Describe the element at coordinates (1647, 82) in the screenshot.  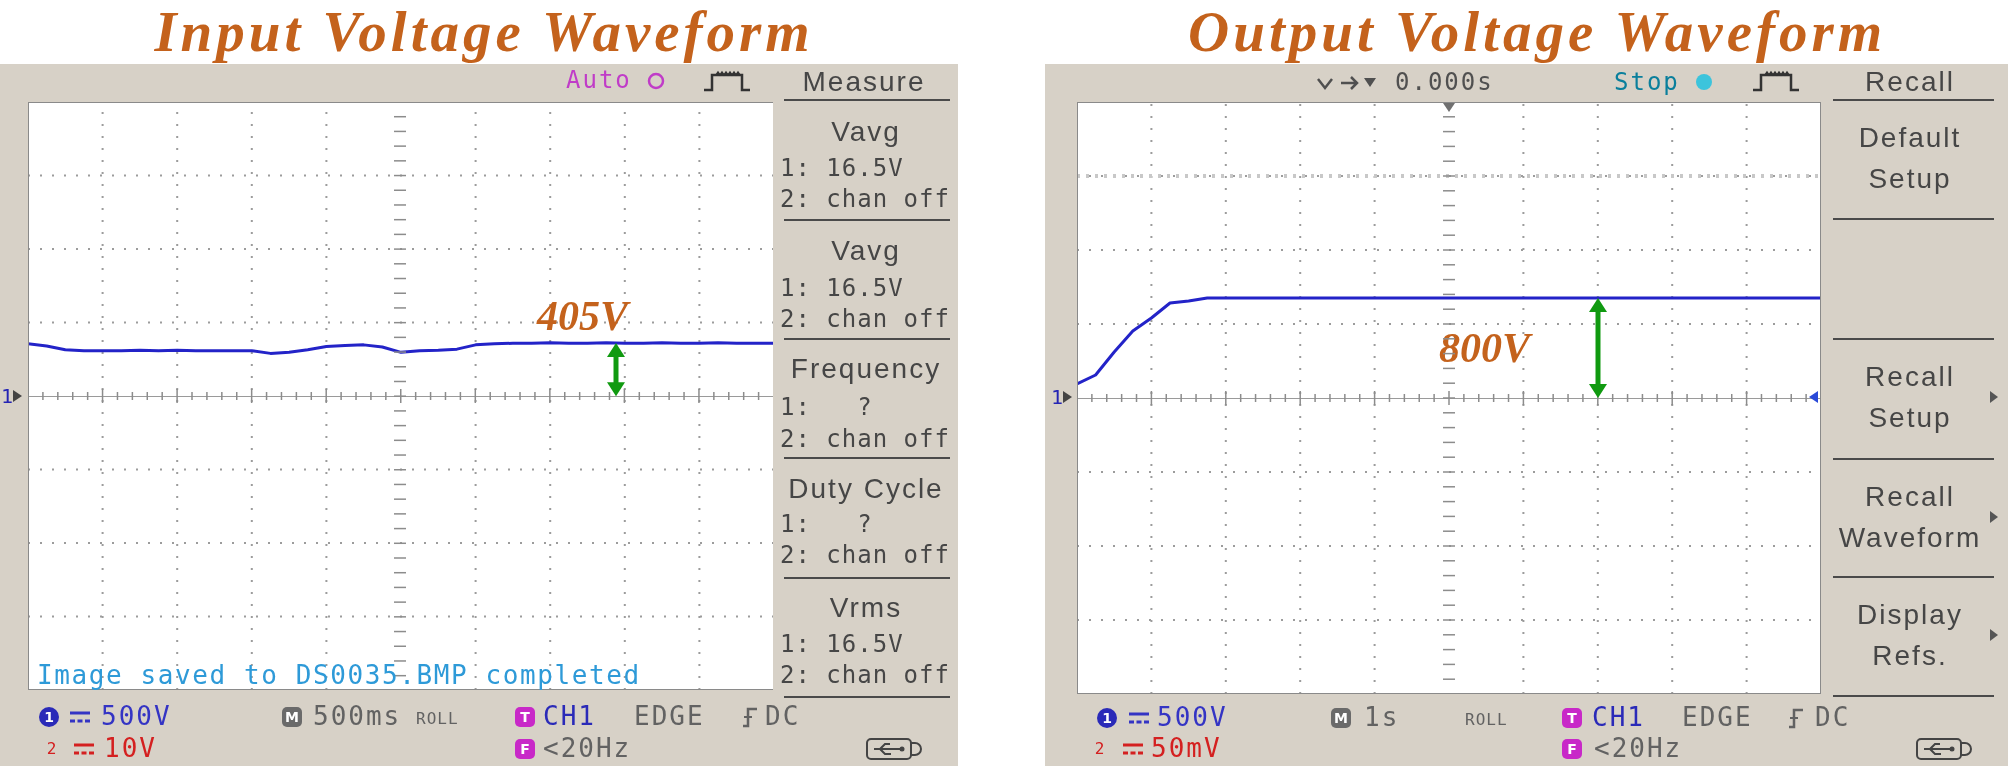
I see `text: Stop` at that location.